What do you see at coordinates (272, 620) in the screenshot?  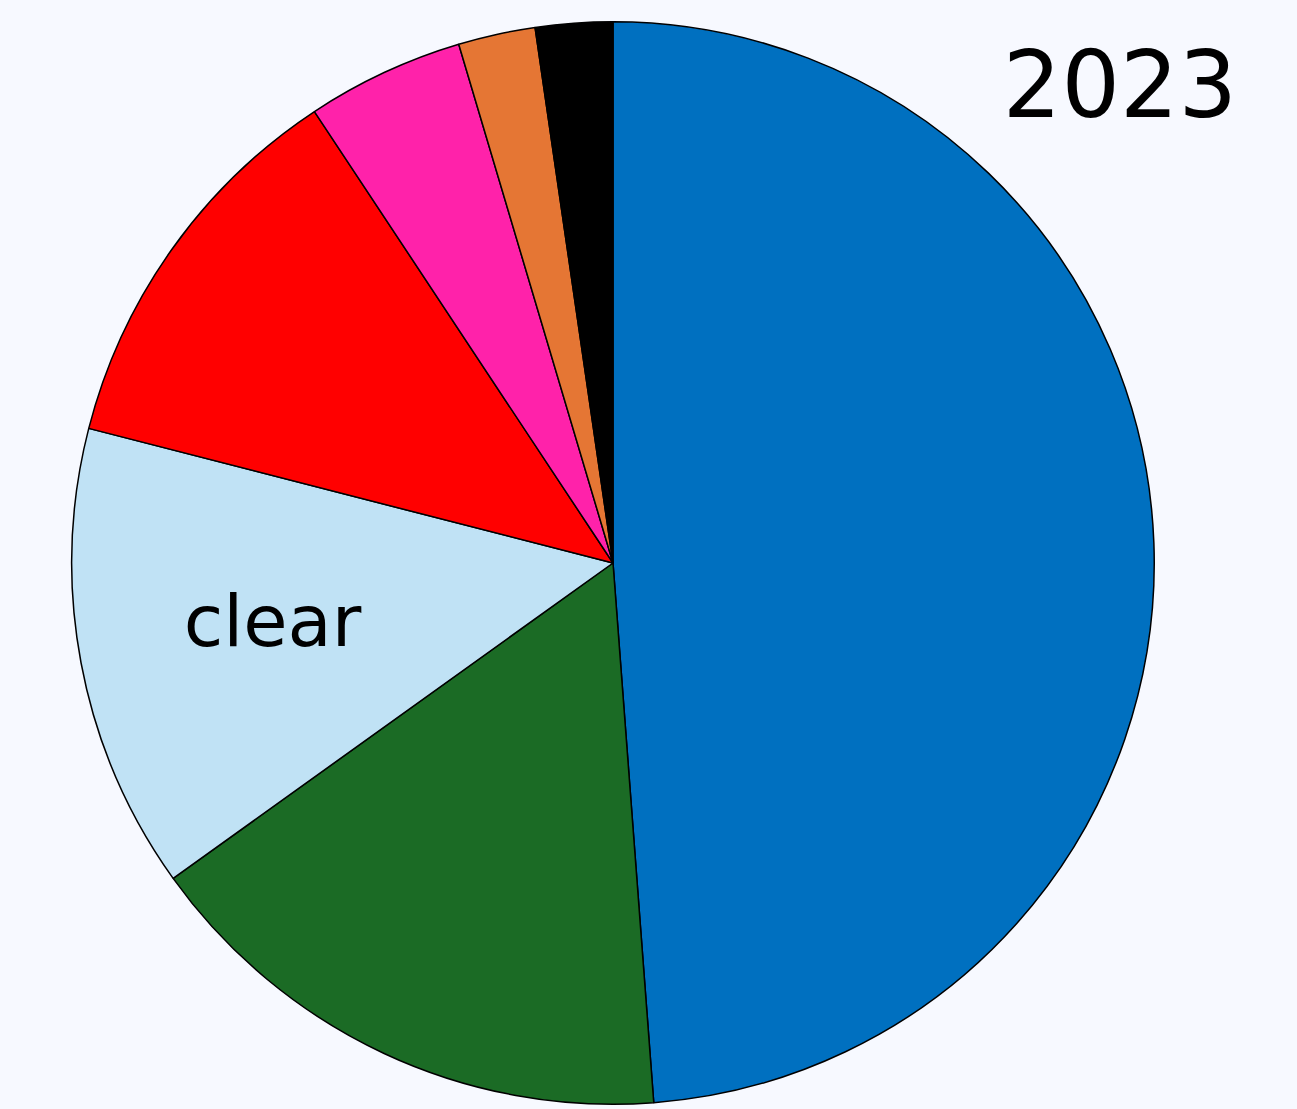 I see `slice-label: clear` at bounding box center [272, 620].